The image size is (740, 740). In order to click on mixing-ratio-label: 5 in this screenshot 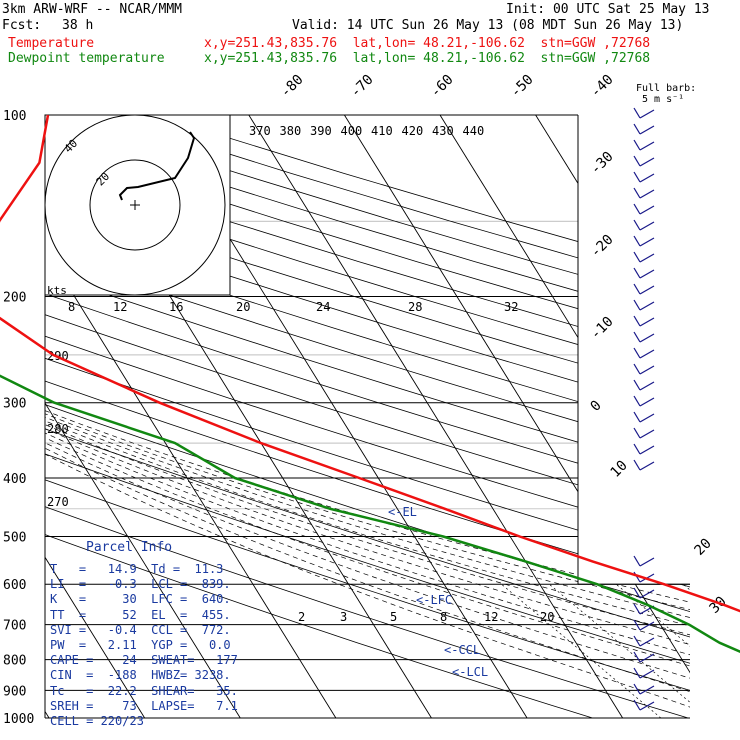, I will do `click(393, 617)`.